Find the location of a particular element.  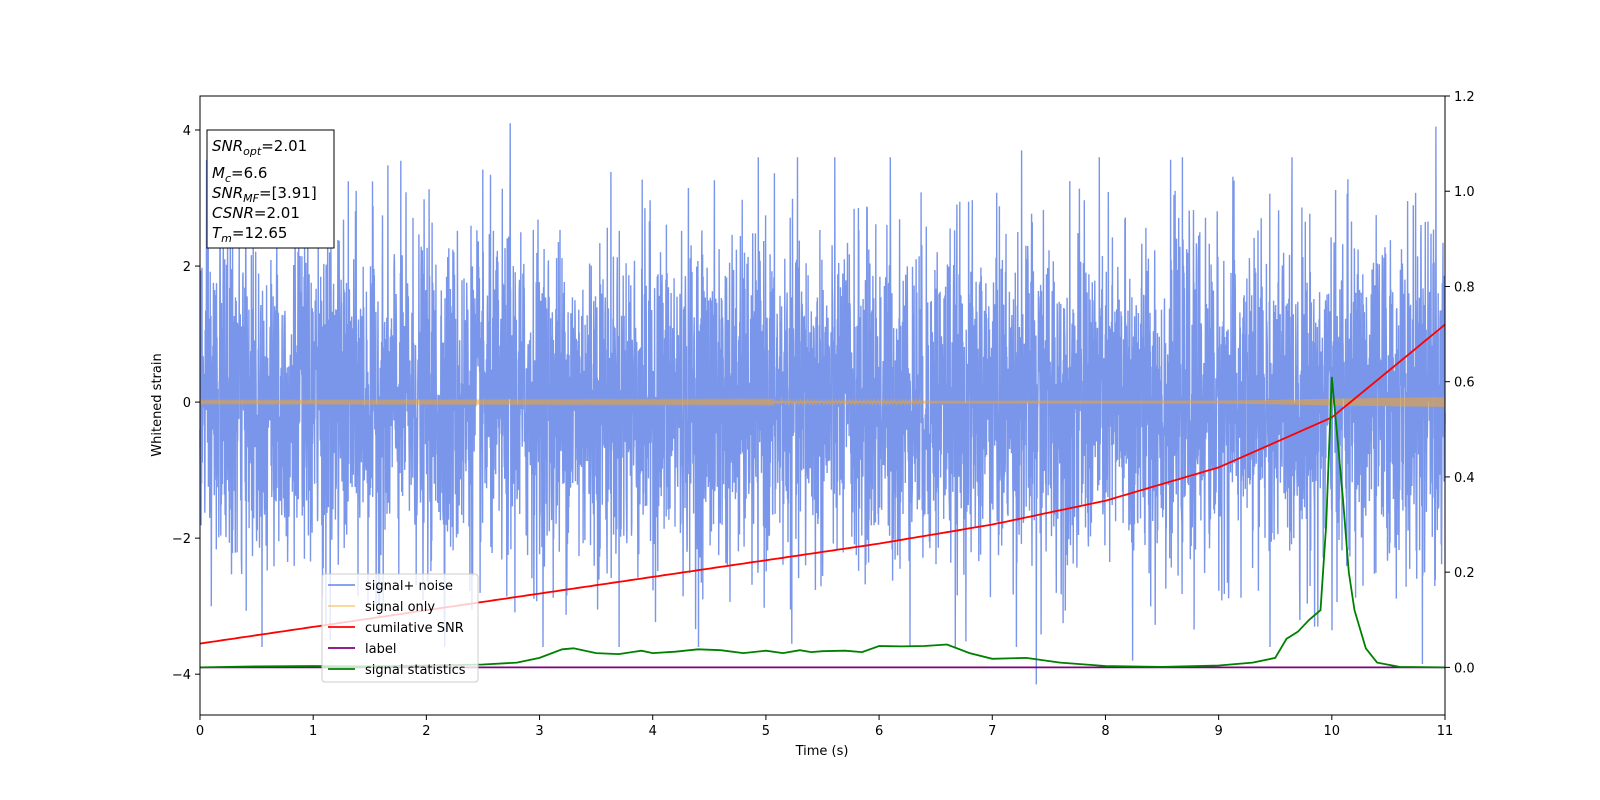

y-tick-label: 0 is located at coordinates (187, 403).